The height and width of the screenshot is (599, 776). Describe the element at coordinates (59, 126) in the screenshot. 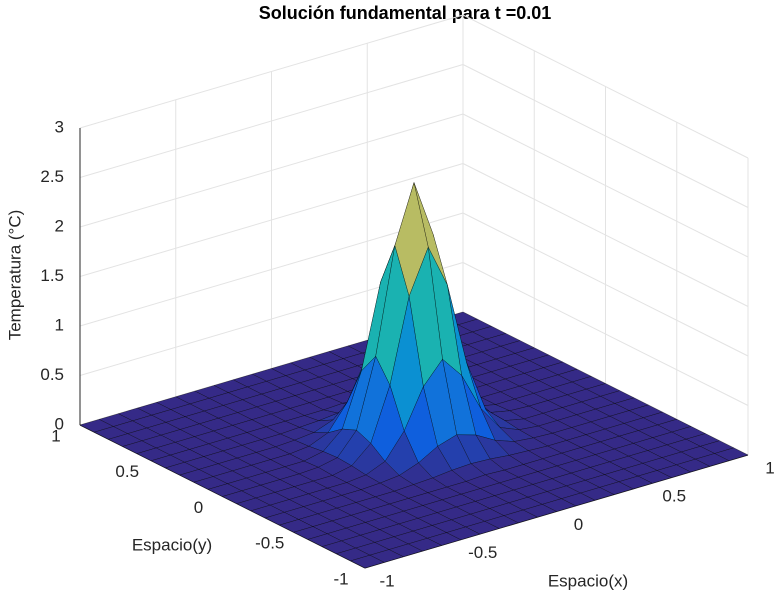

I see `z-tick-label: 3` at that location.